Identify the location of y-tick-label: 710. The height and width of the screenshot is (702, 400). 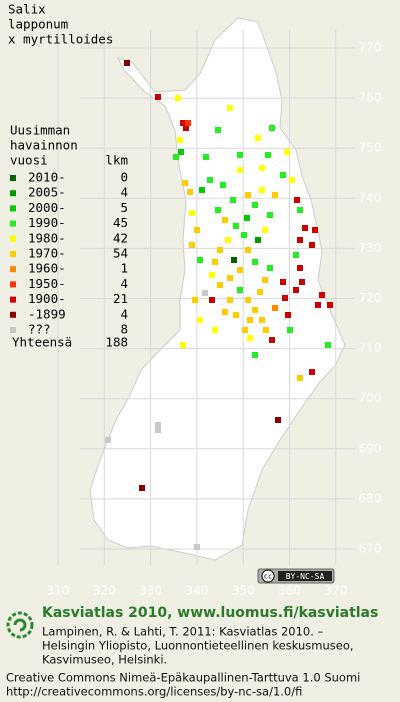
(370, 348).